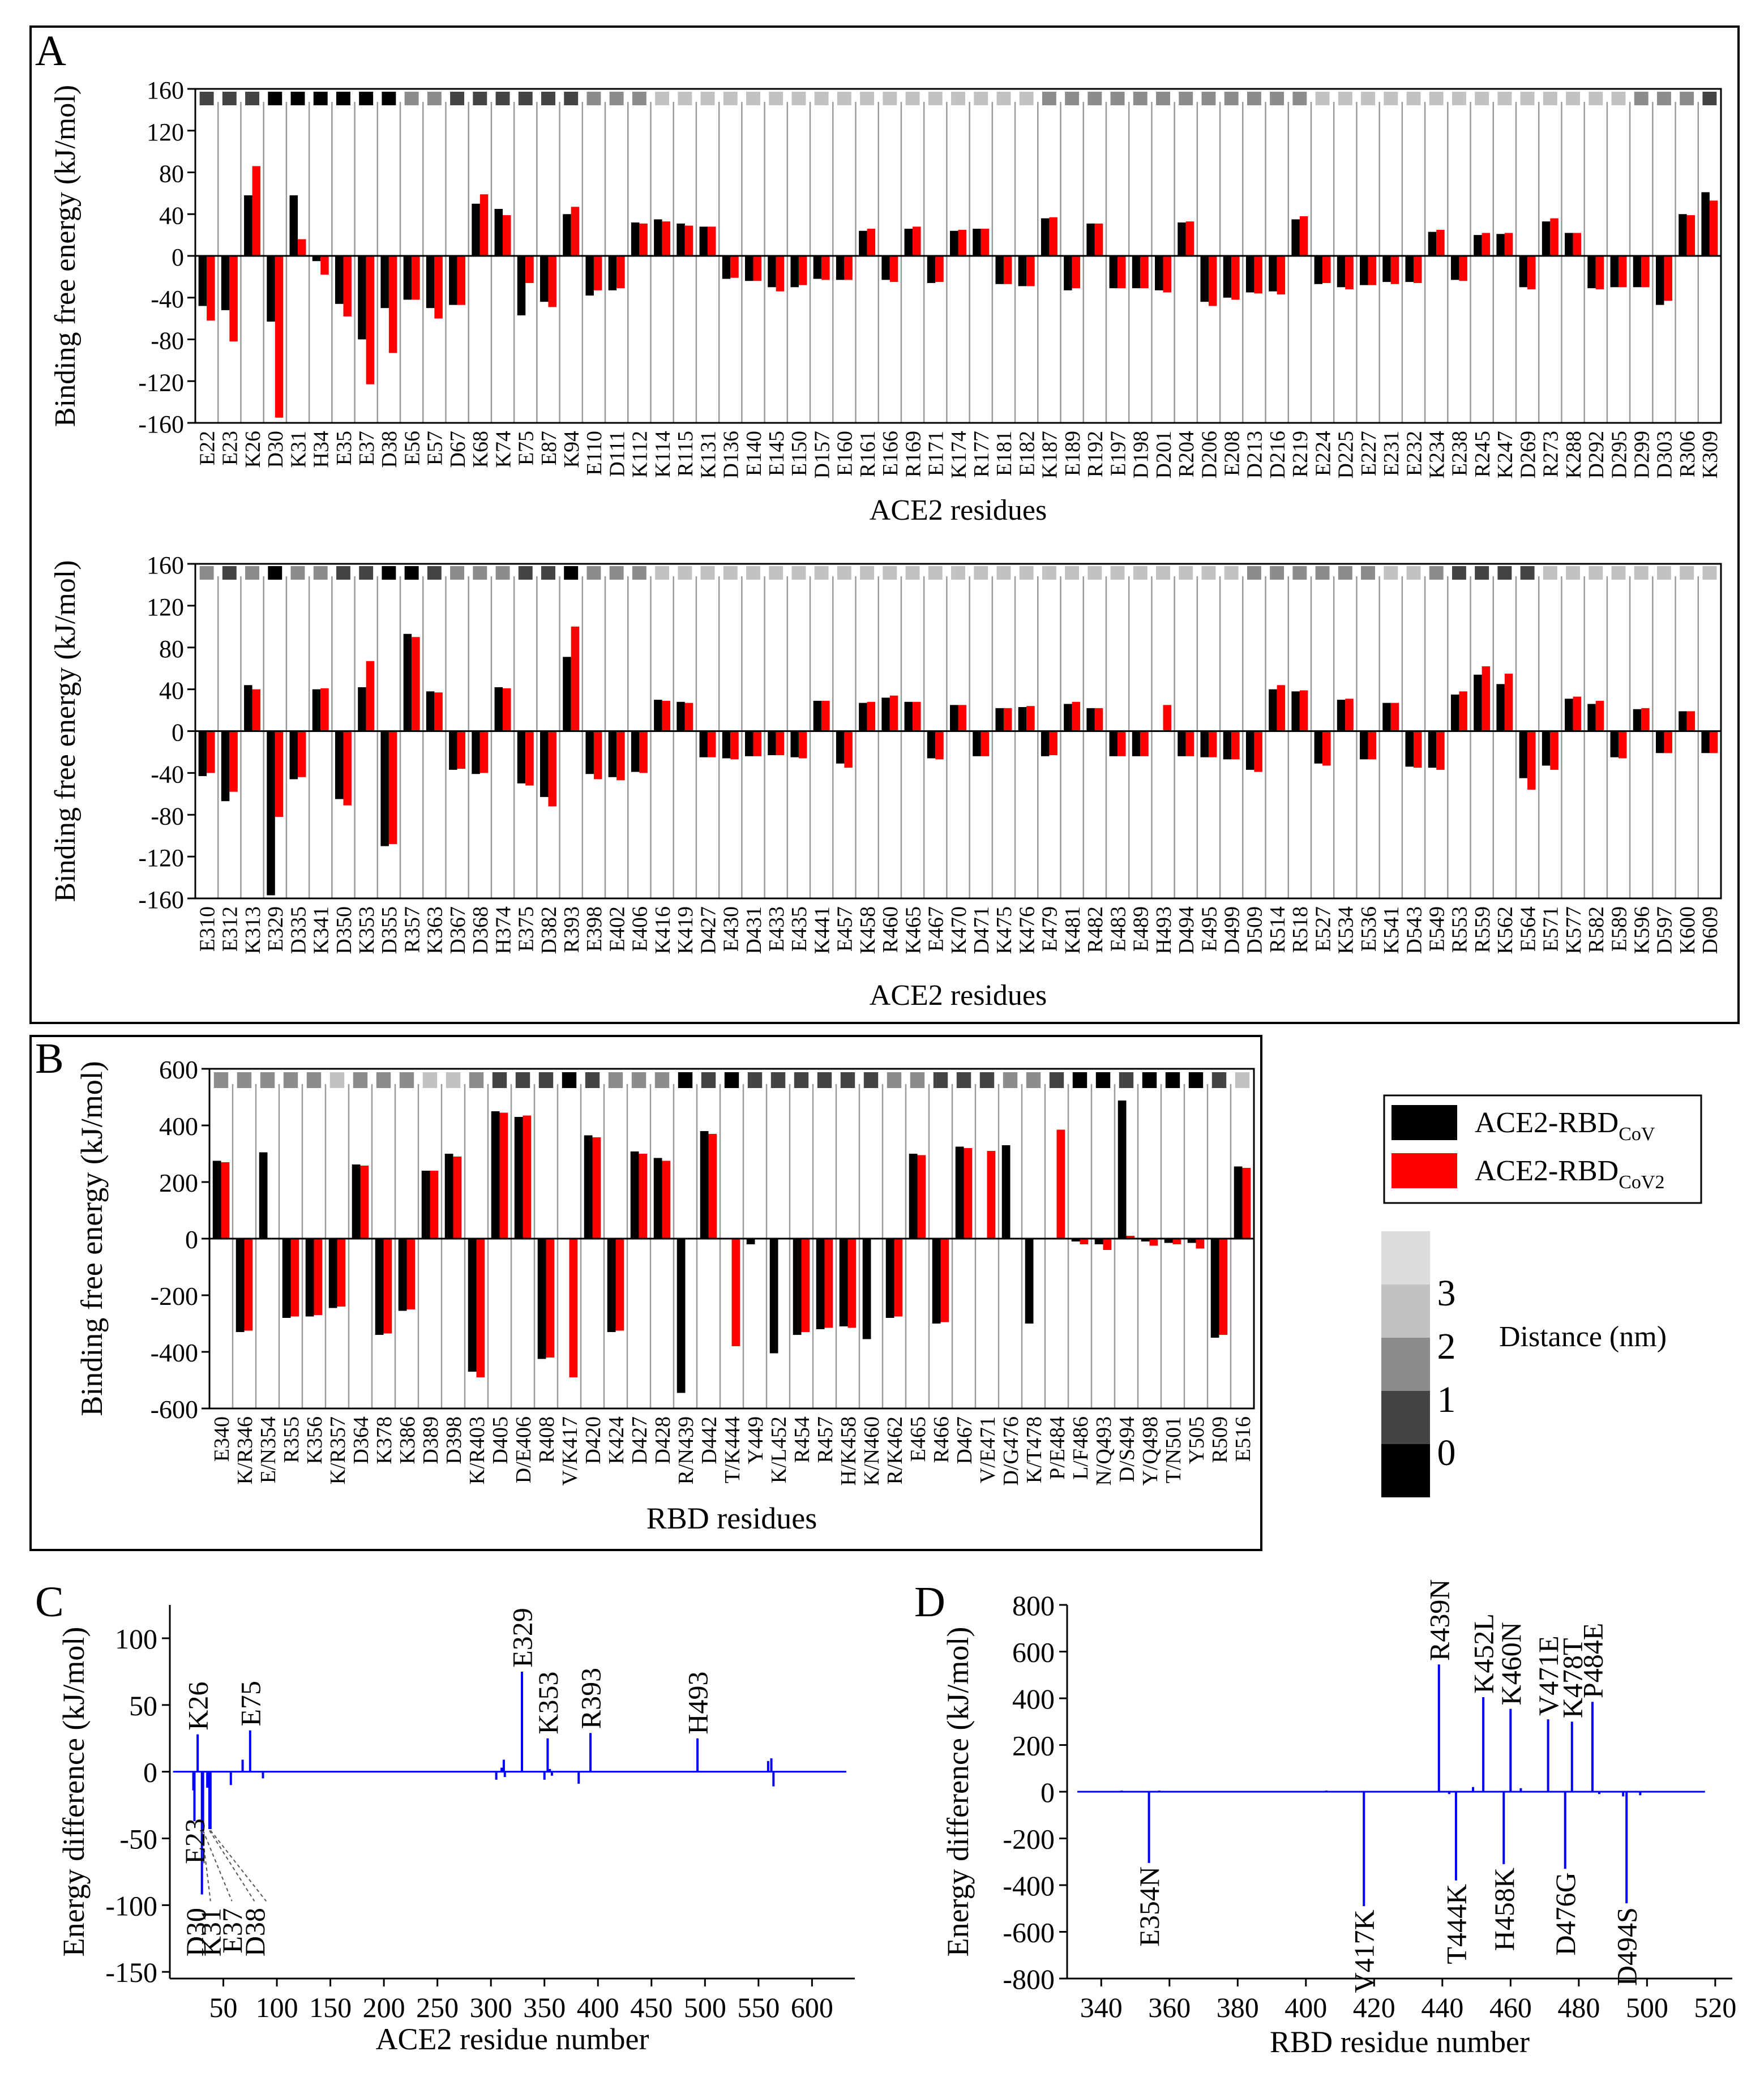 This screenshot has height=2081, width=1764. I want to click on x-tick-label: E150, so click(799, 454).